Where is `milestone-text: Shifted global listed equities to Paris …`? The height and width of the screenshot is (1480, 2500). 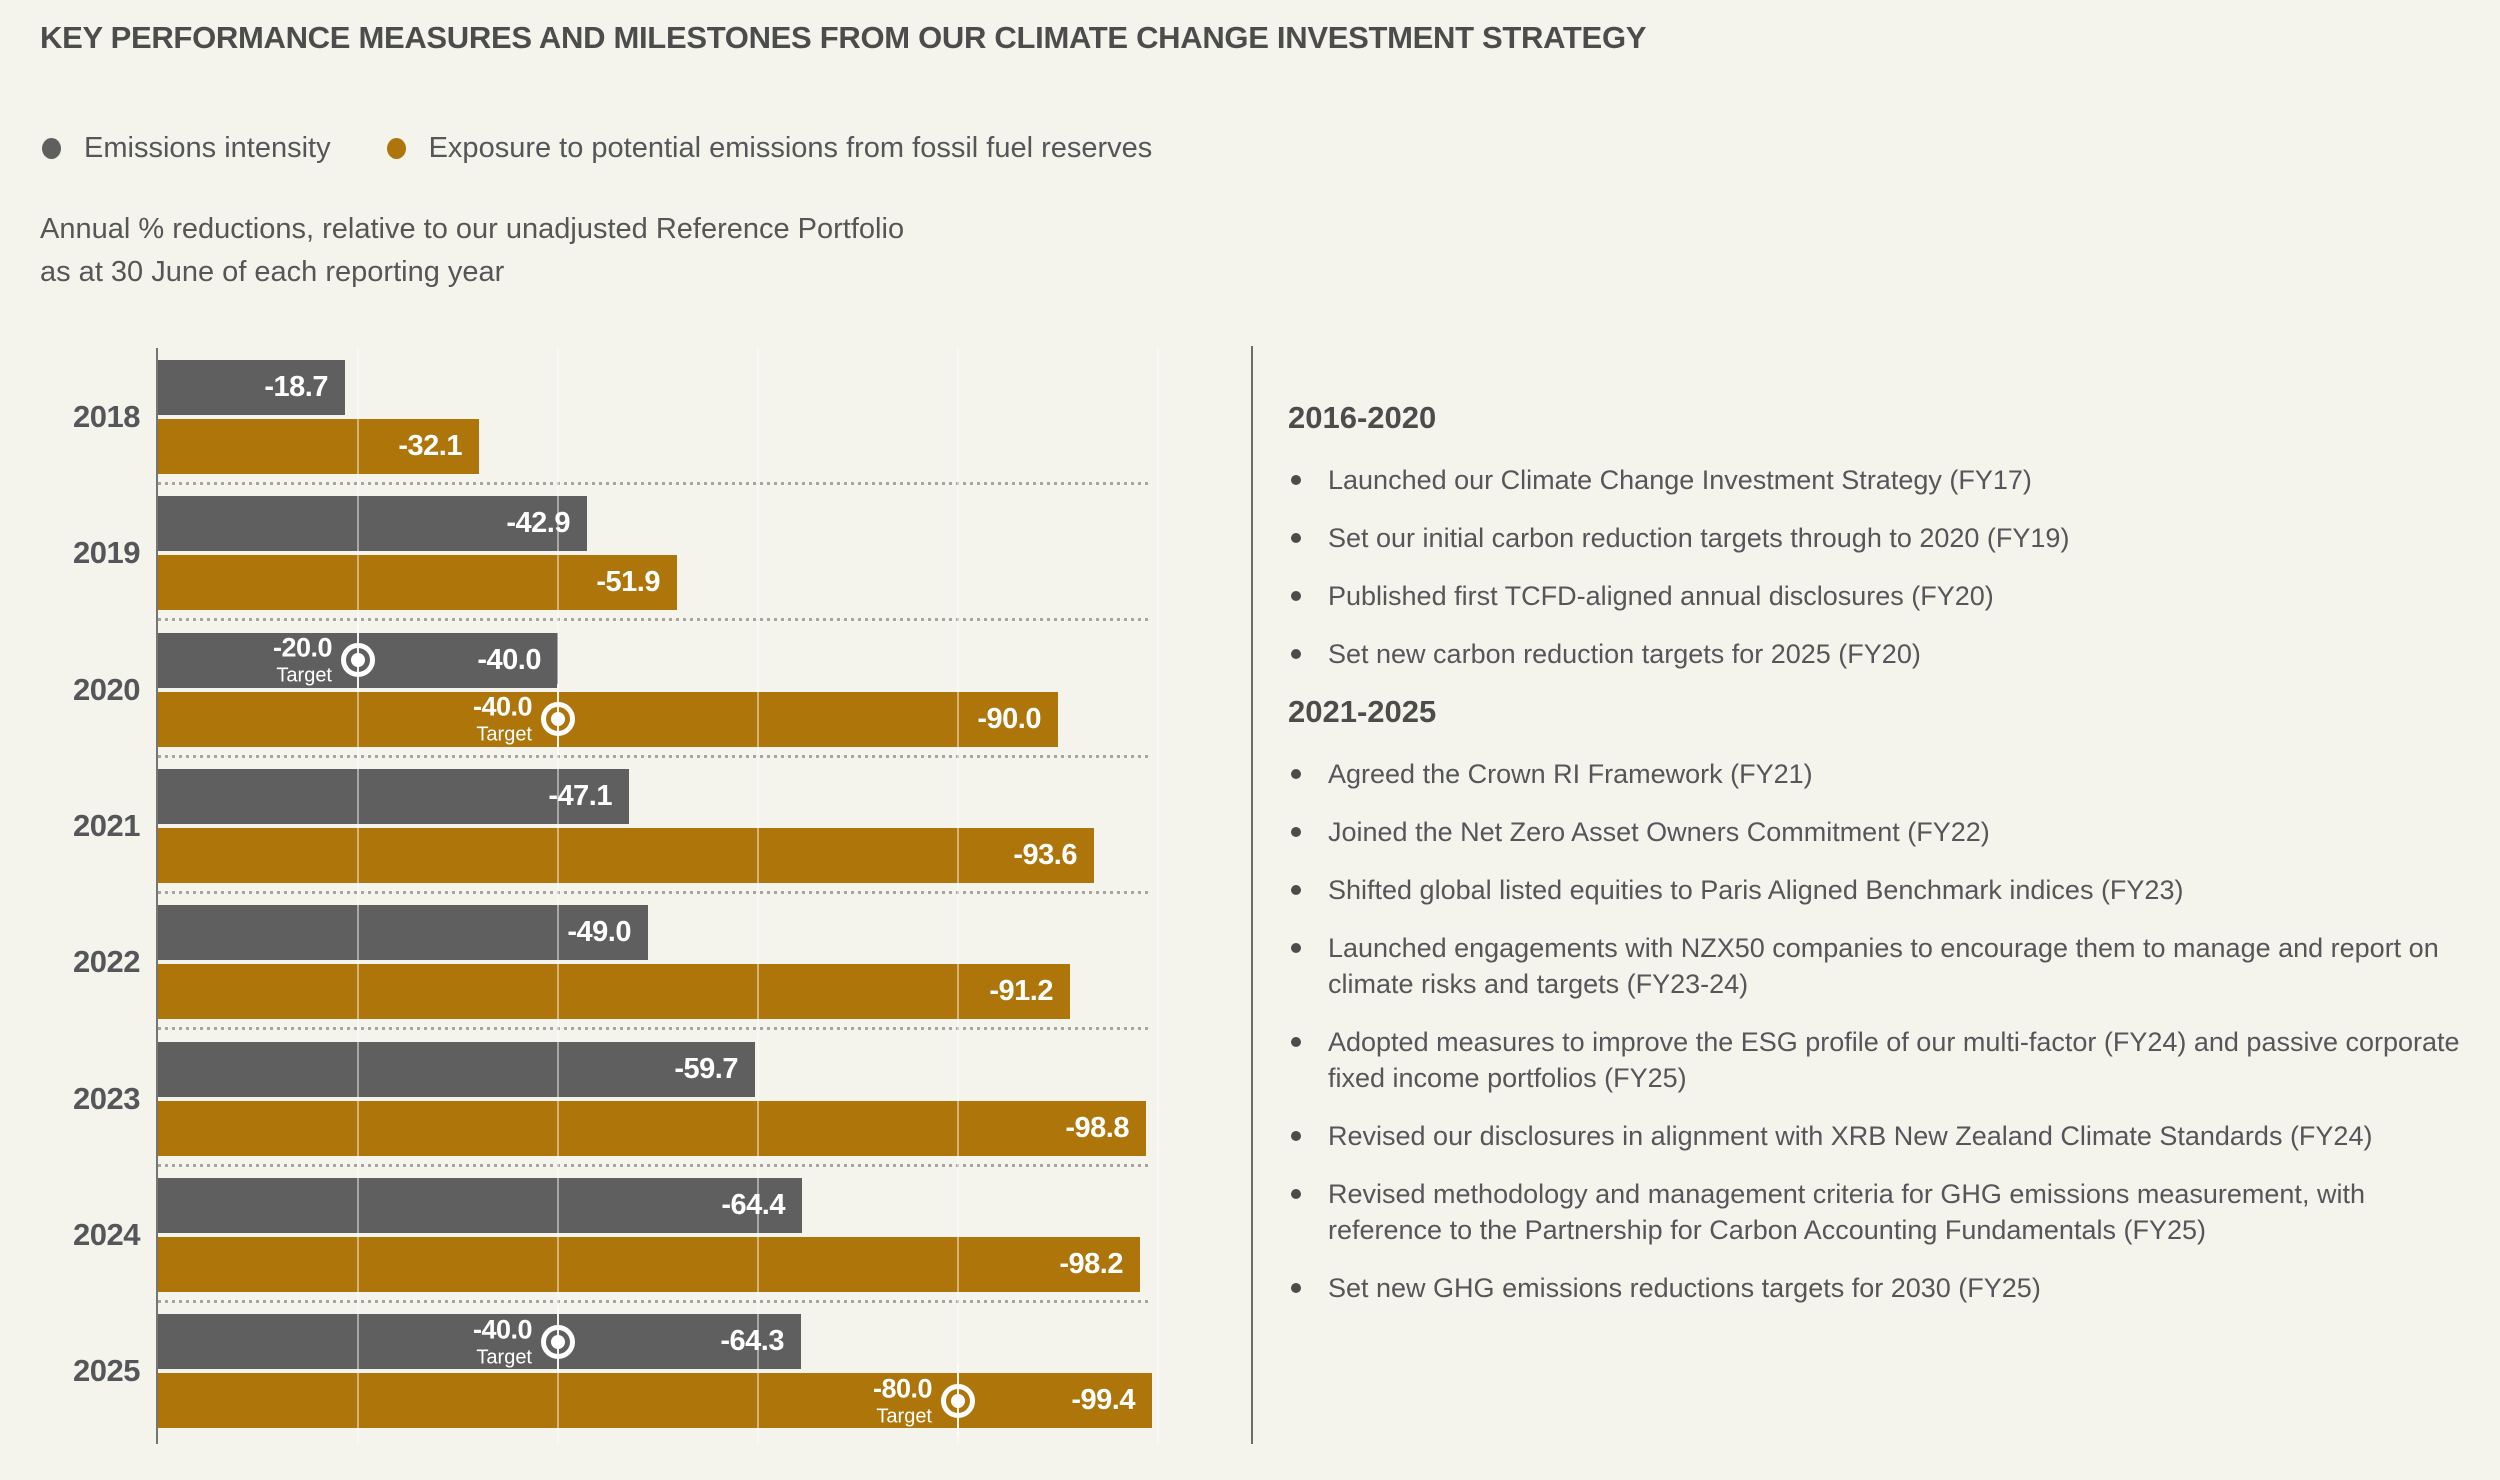 milestone-text: Shifted global listed equities to Paris … is located at coordinates (1756, 890).